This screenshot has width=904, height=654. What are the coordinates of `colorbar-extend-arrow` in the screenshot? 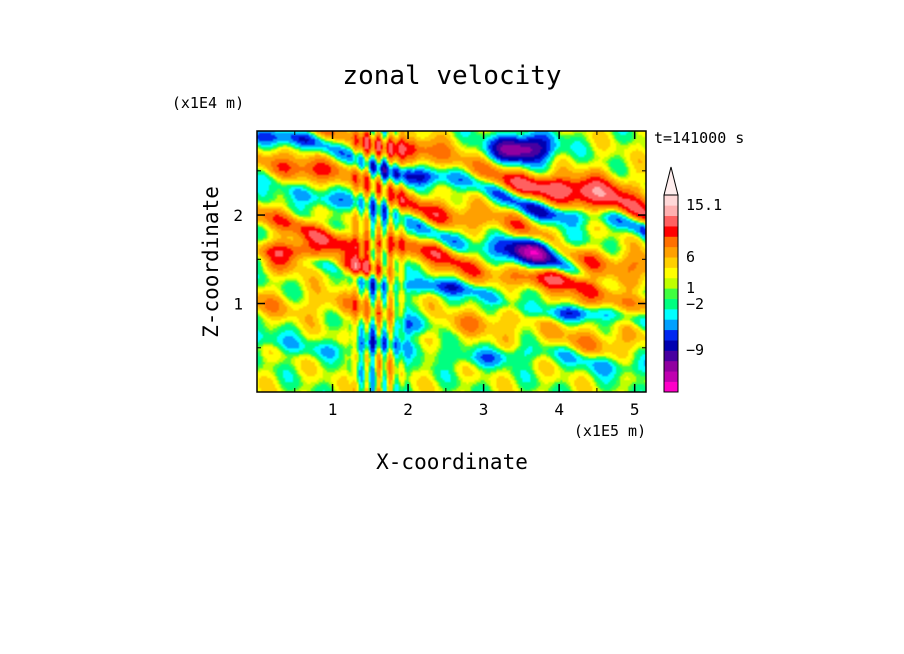 It's located at (671, 181).